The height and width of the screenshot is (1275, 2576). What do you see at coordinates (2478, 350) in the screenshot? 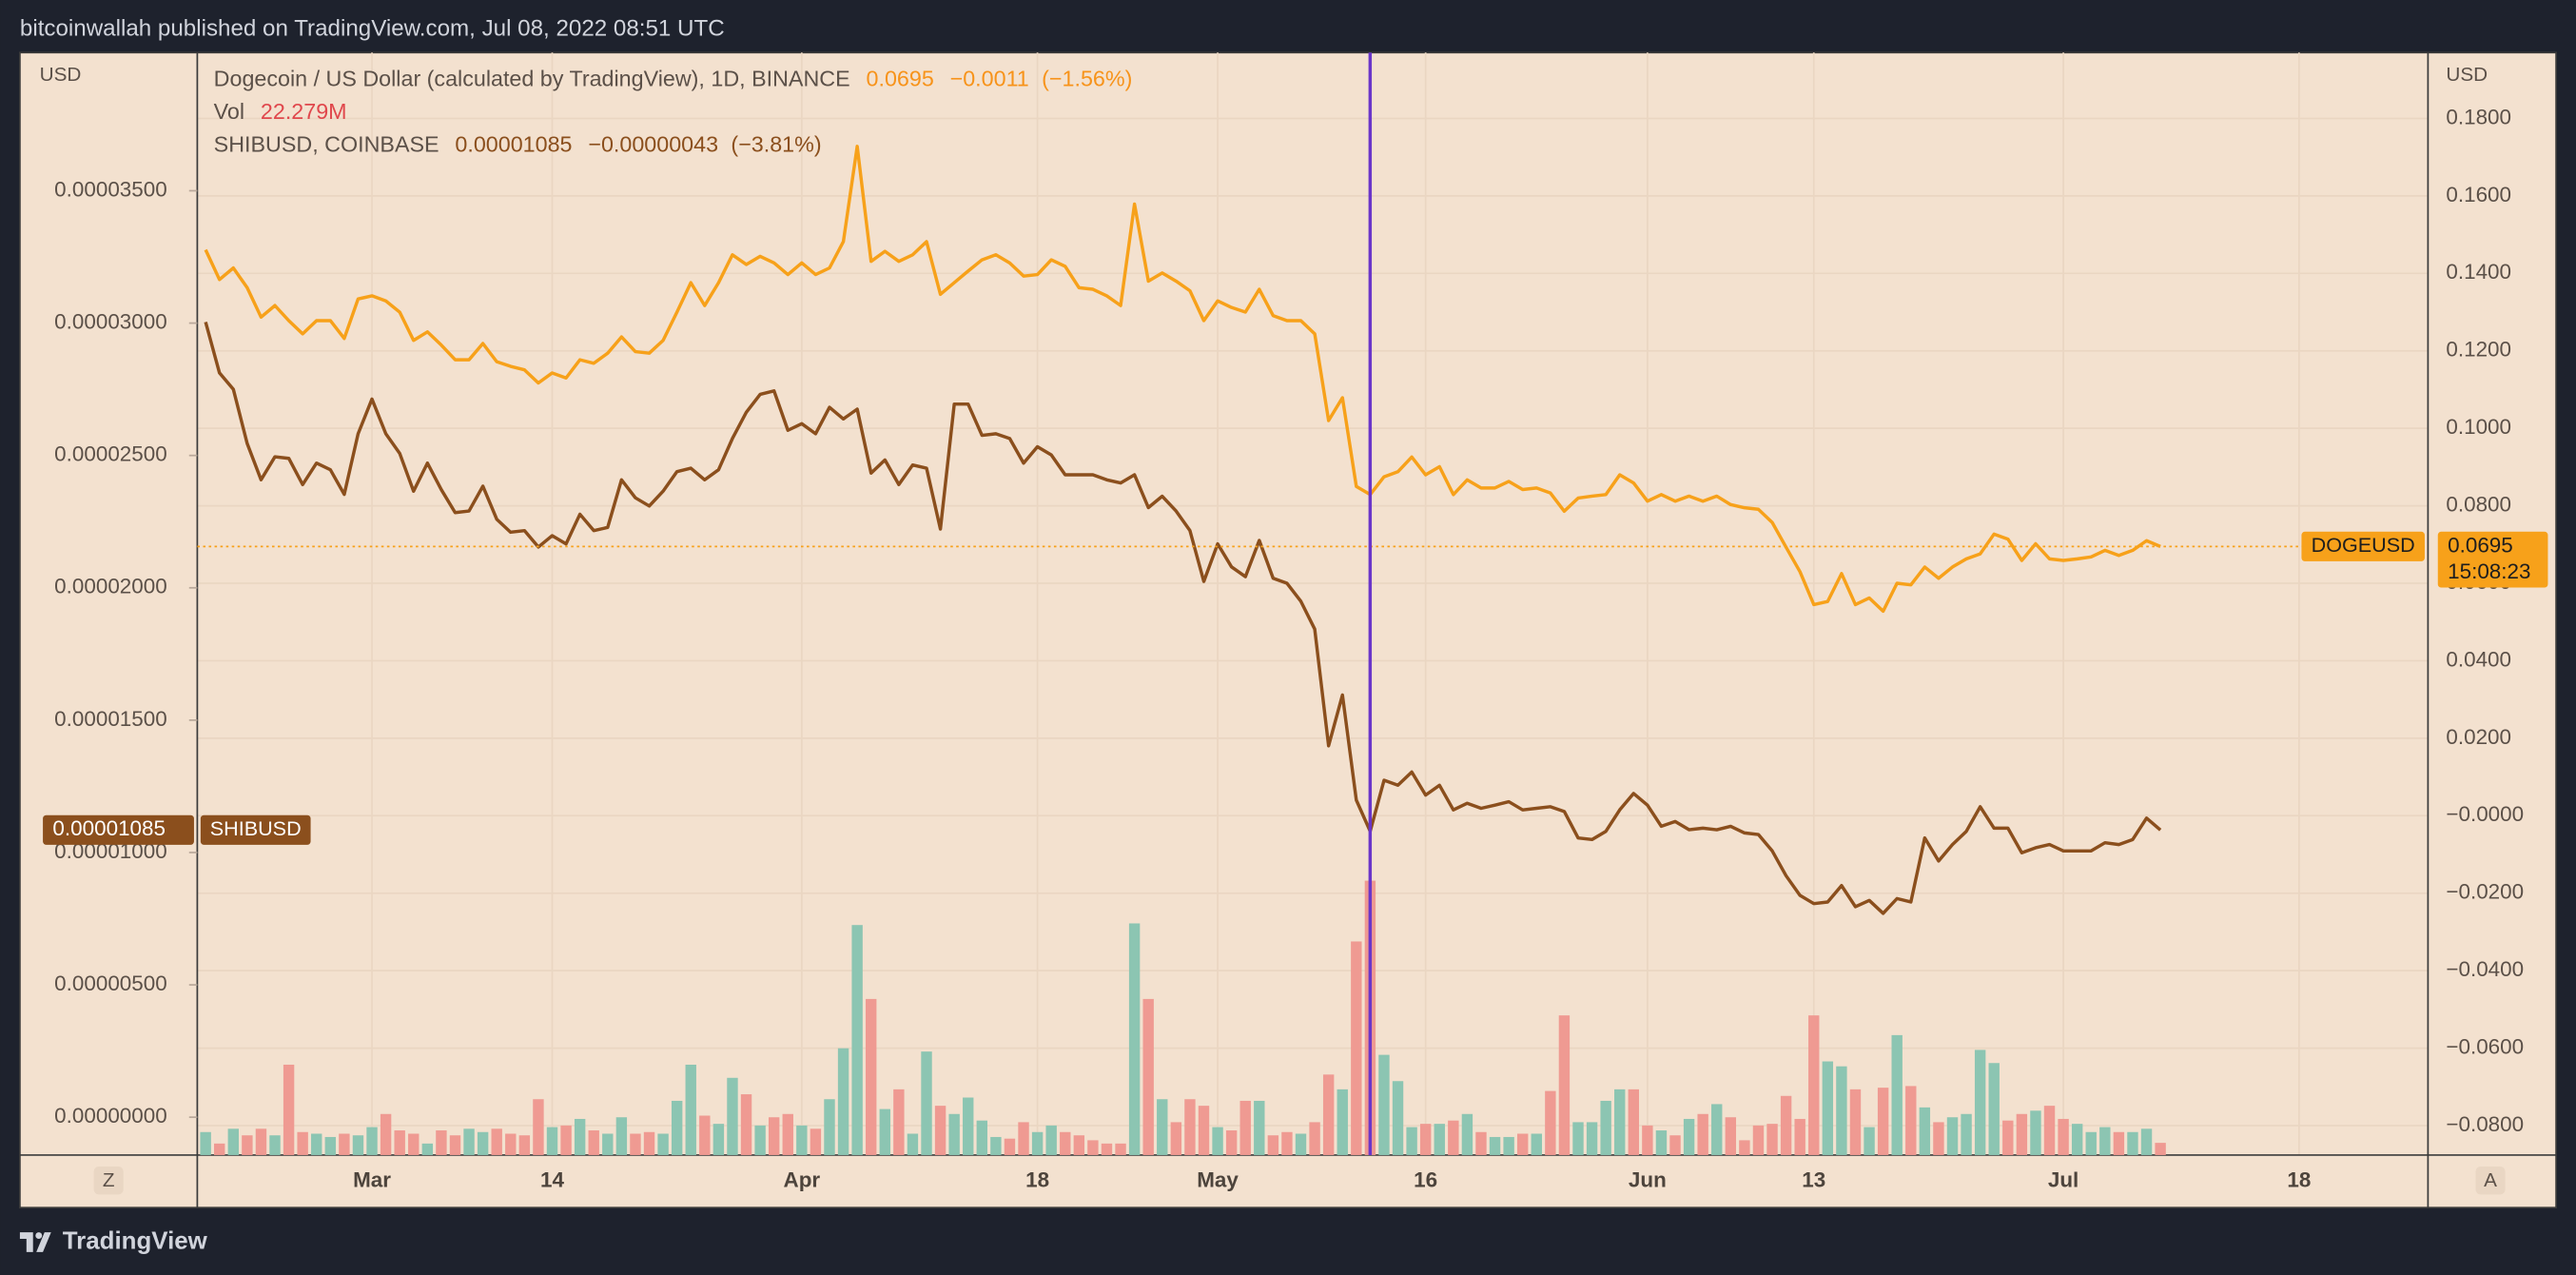
I see `y2-tick-label: 0.1200` at bounding box center [2478, 350].